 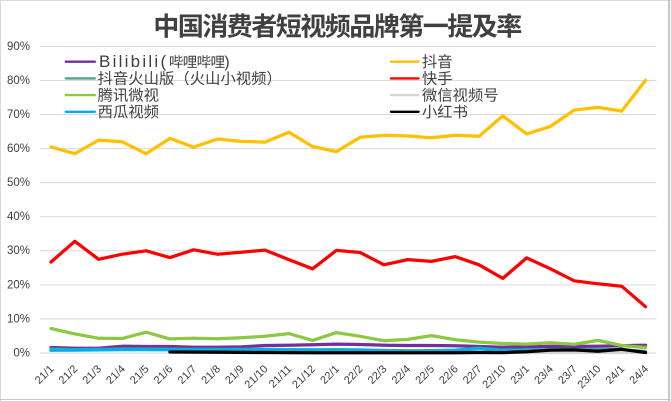 I want to click on svg-text: Bilibili(, so click(x=133, y=61).